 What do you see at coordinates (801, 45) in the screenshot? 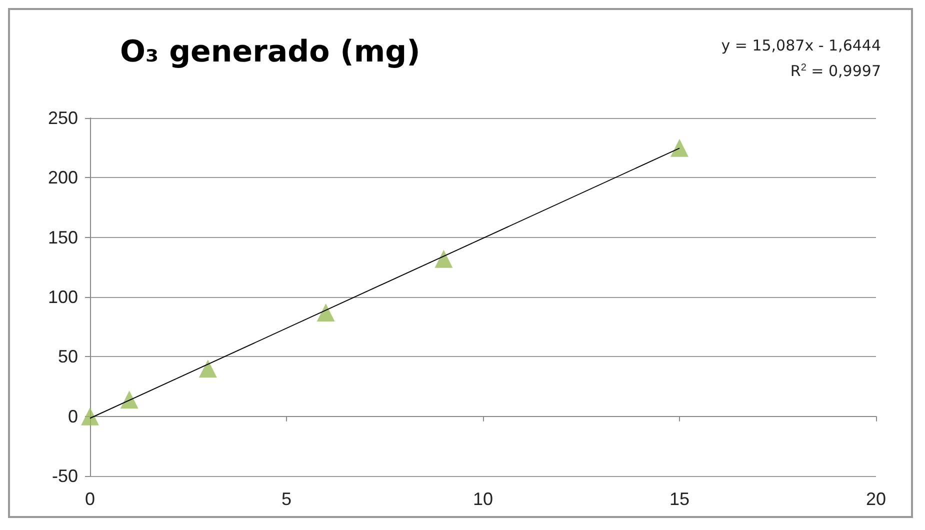
I see `text: y = 15,087x - 1,6444` at bounding box center [801, 45].